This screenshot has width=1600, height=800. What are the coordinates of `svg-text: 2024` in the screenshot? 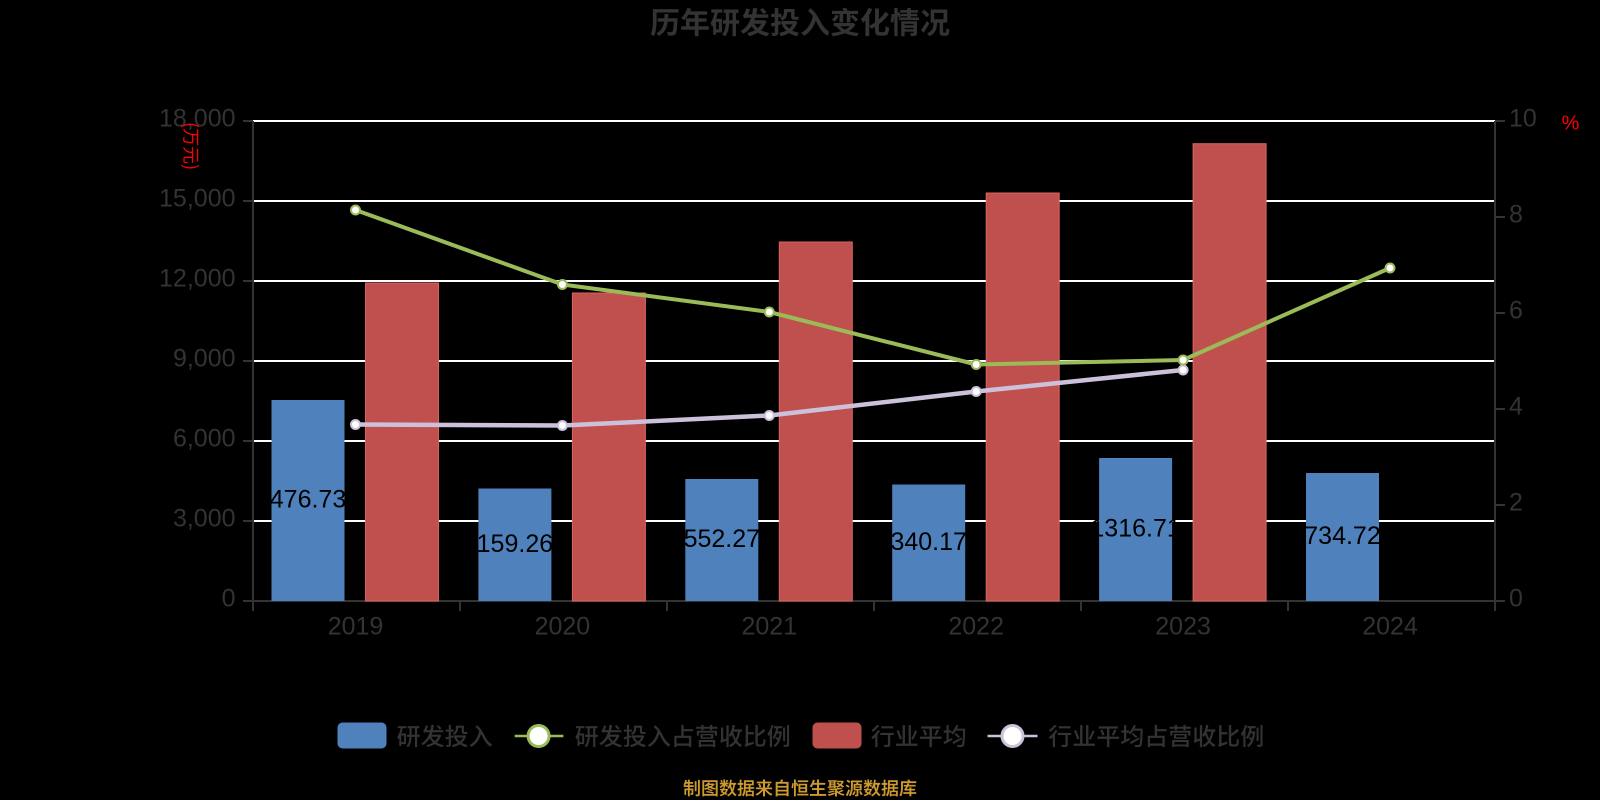 It's located at (1390, 627).